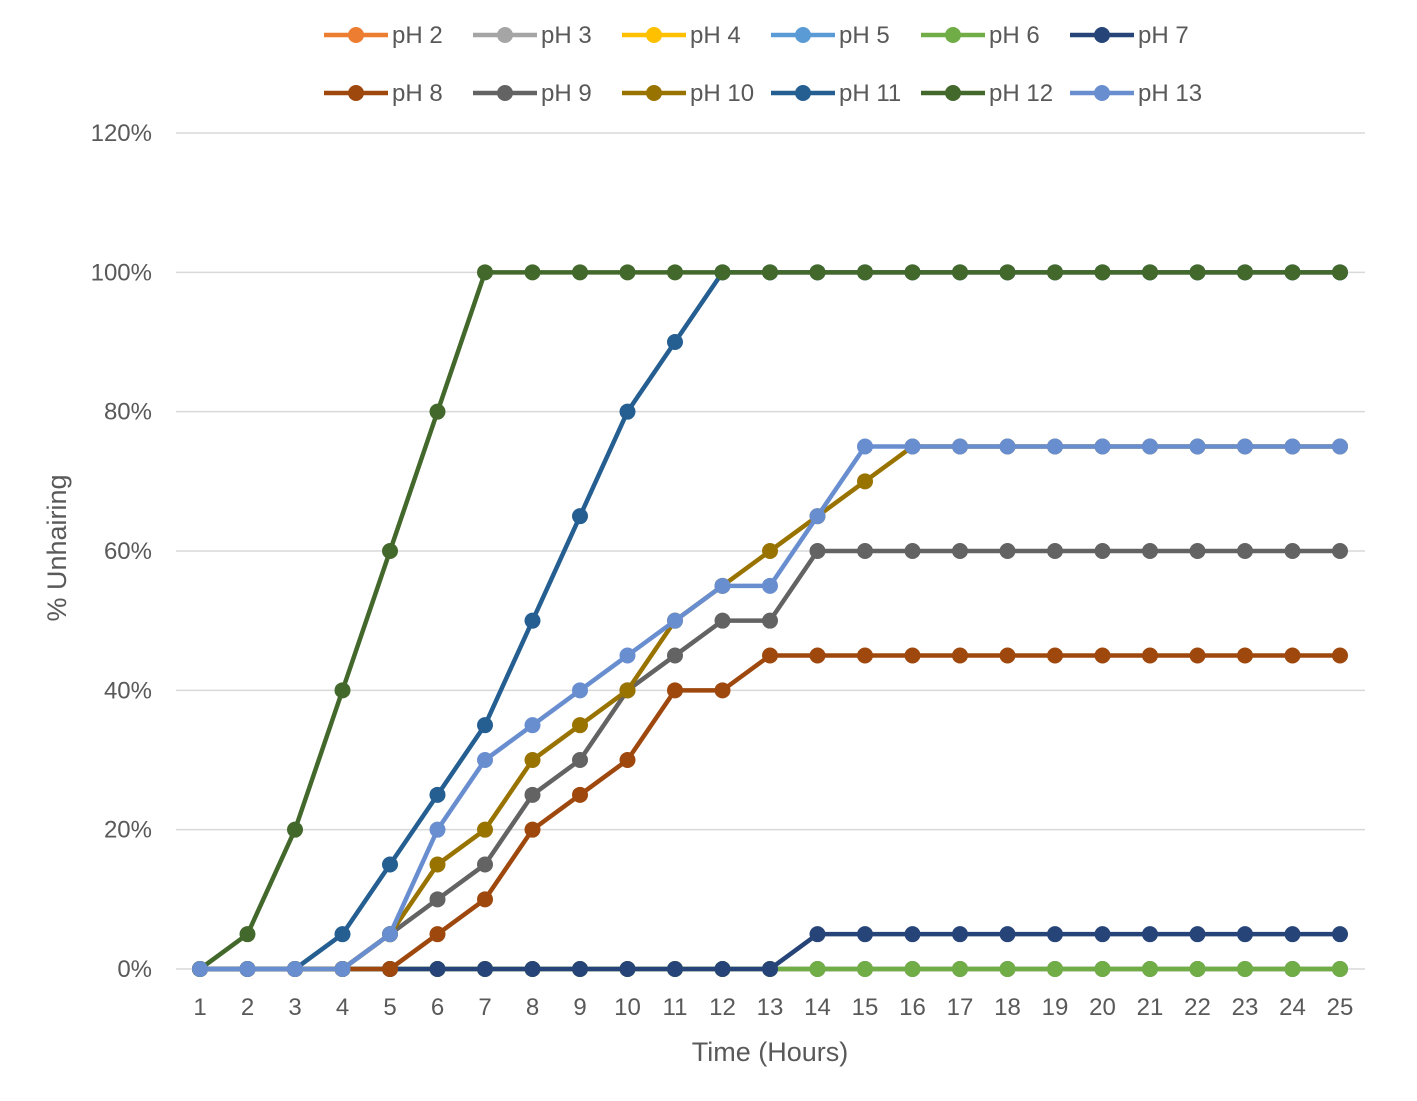 The width and height of the screenshot is (1417, 1101). I want to click on legend-item: pH 2, so click(383, 35).